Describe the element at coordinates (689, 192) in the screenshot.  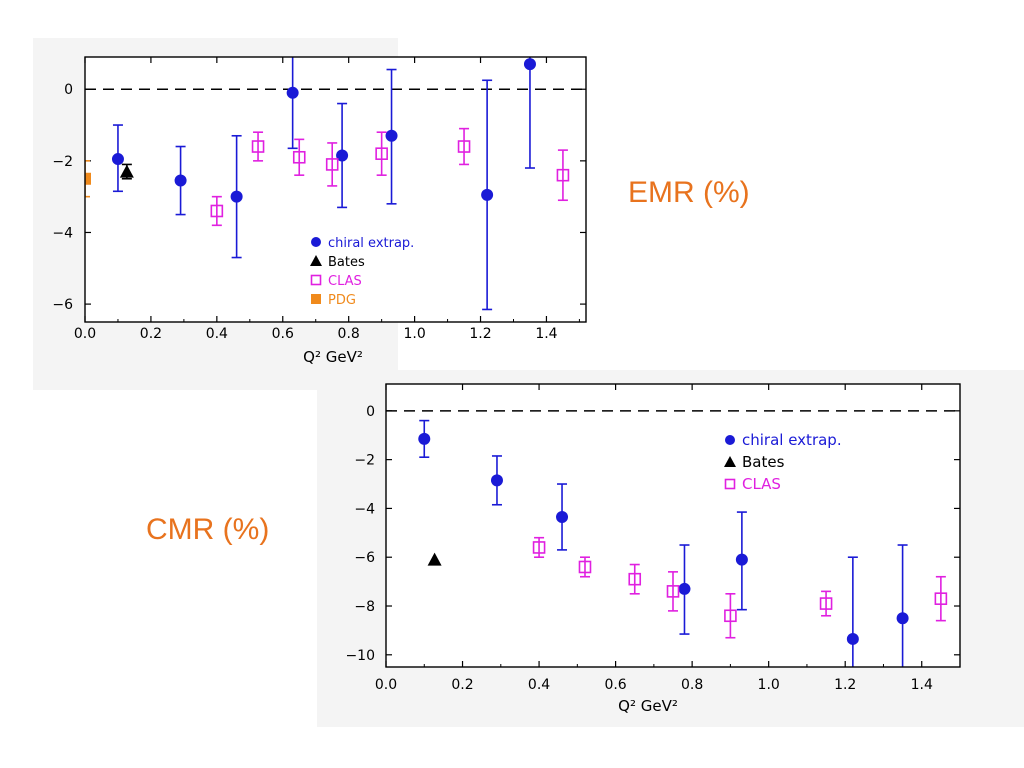
I see `emr-label: EMR (%)` at that location.